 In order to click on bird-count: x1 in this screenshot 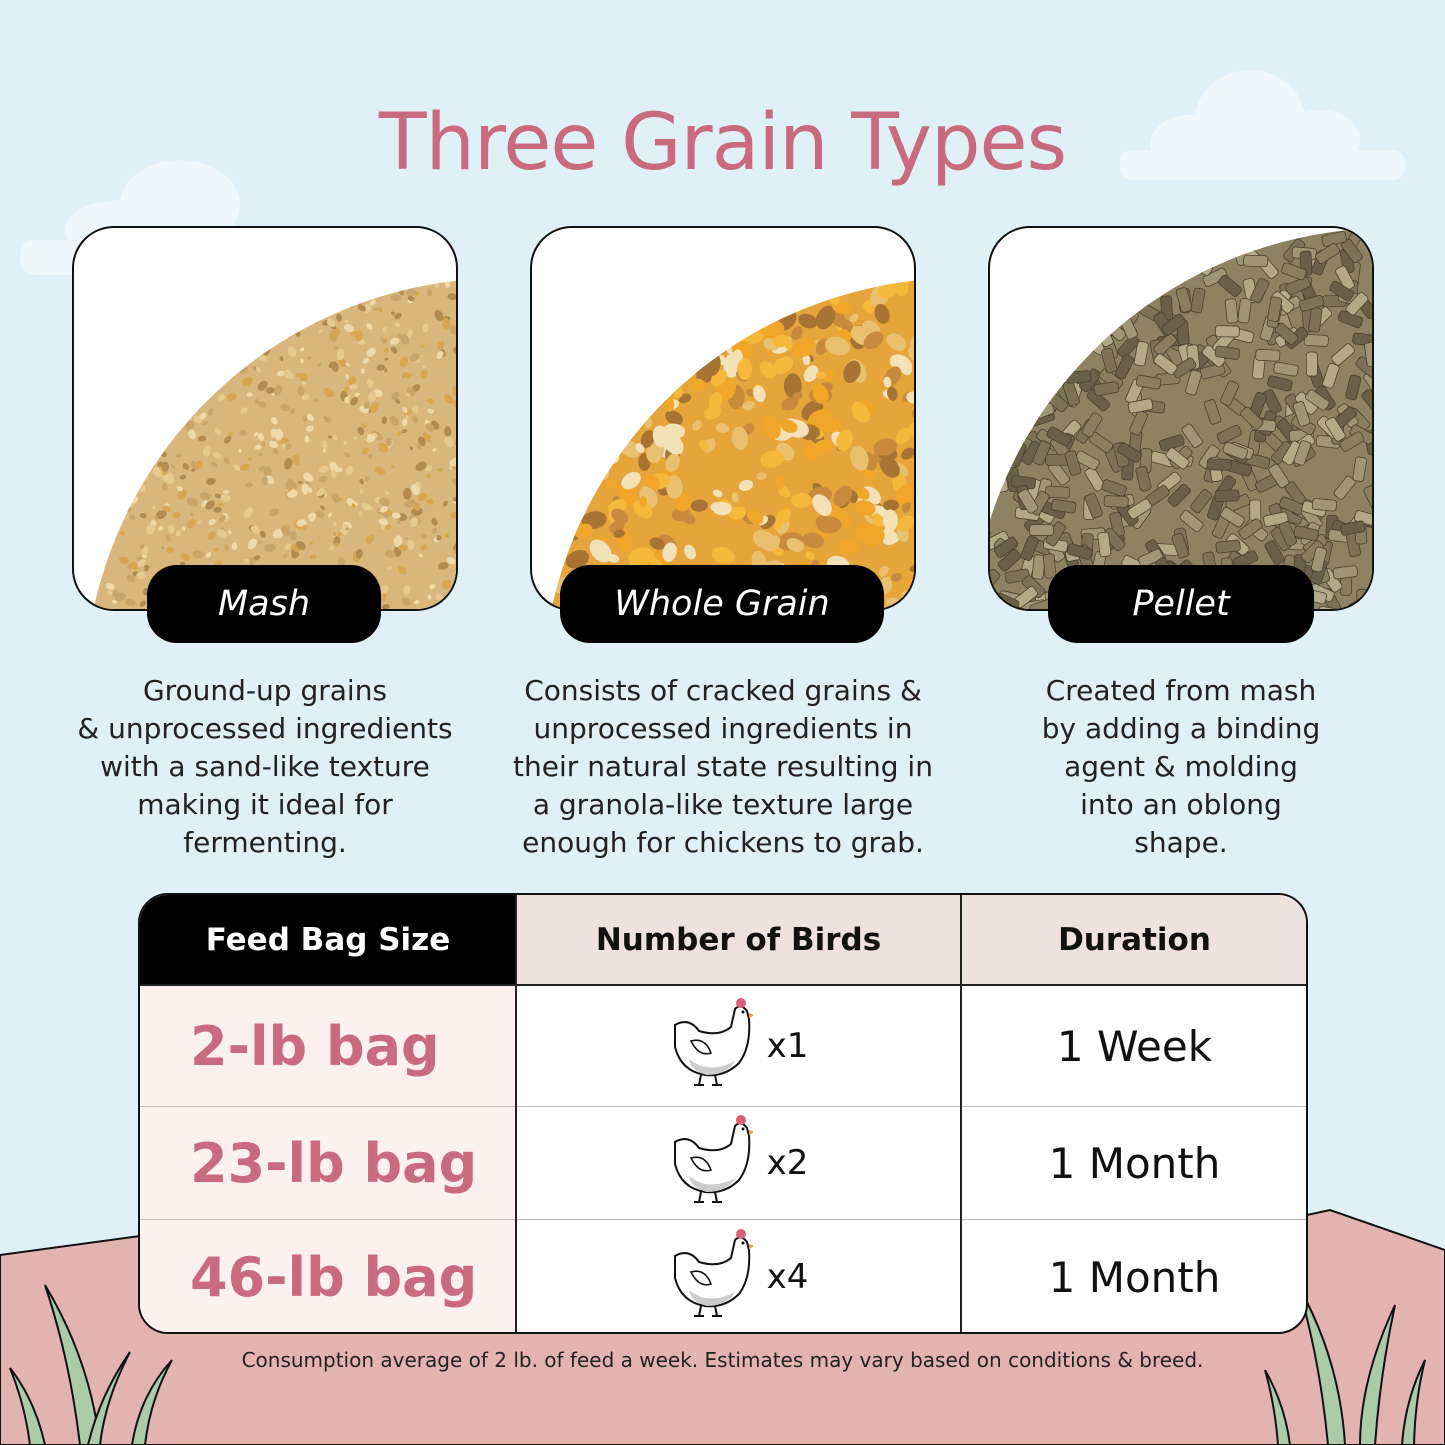, I will do `click(787, 1046)`.